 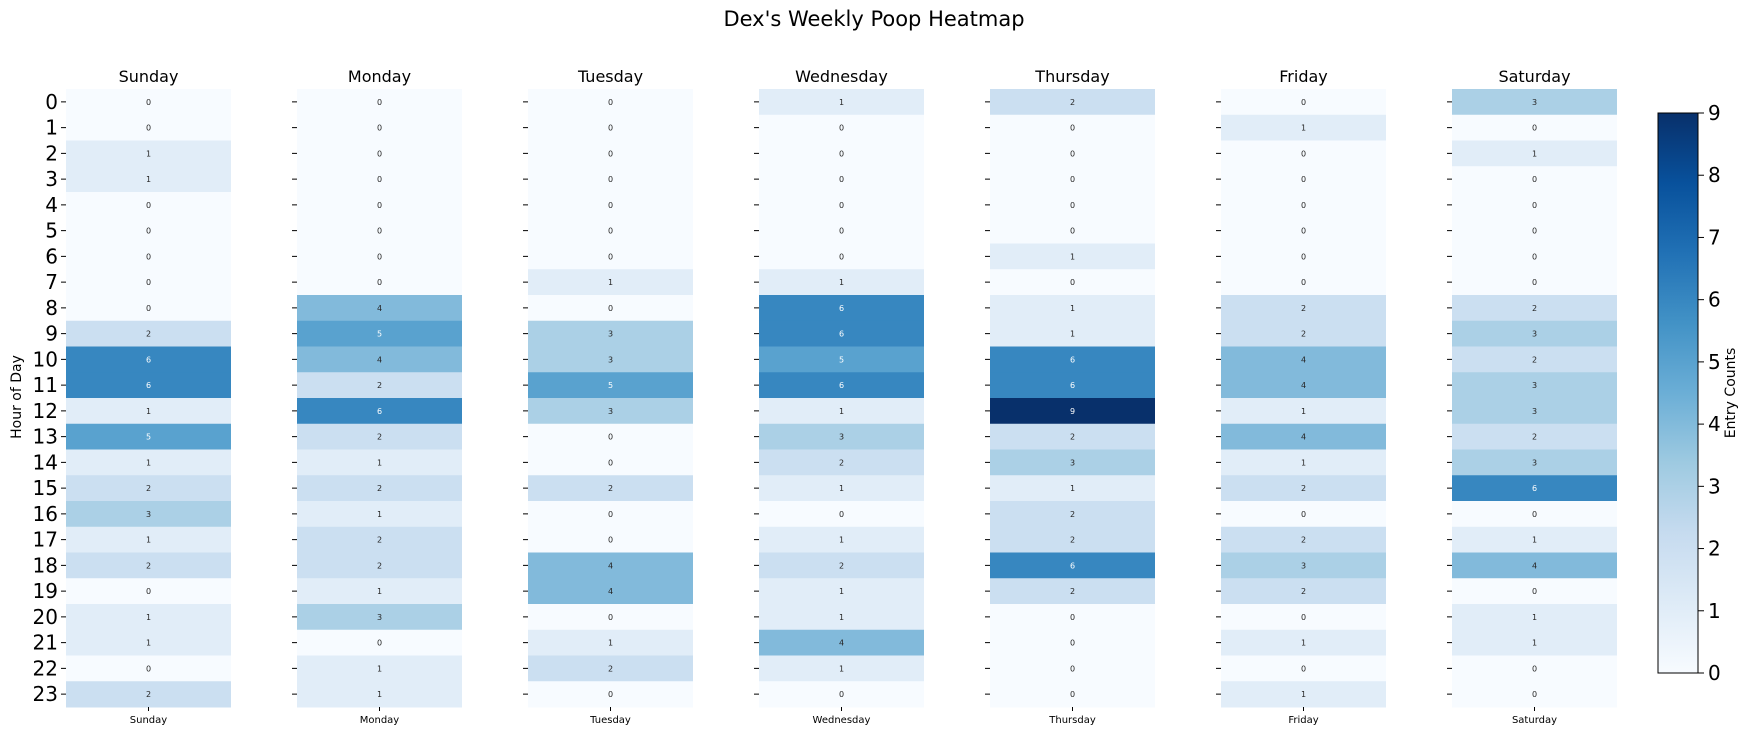 What do you see at coordinates (1714, 673) in the screenshot?
I see `colorbar-tick-label: 0` at bounding box center [1714, 673].